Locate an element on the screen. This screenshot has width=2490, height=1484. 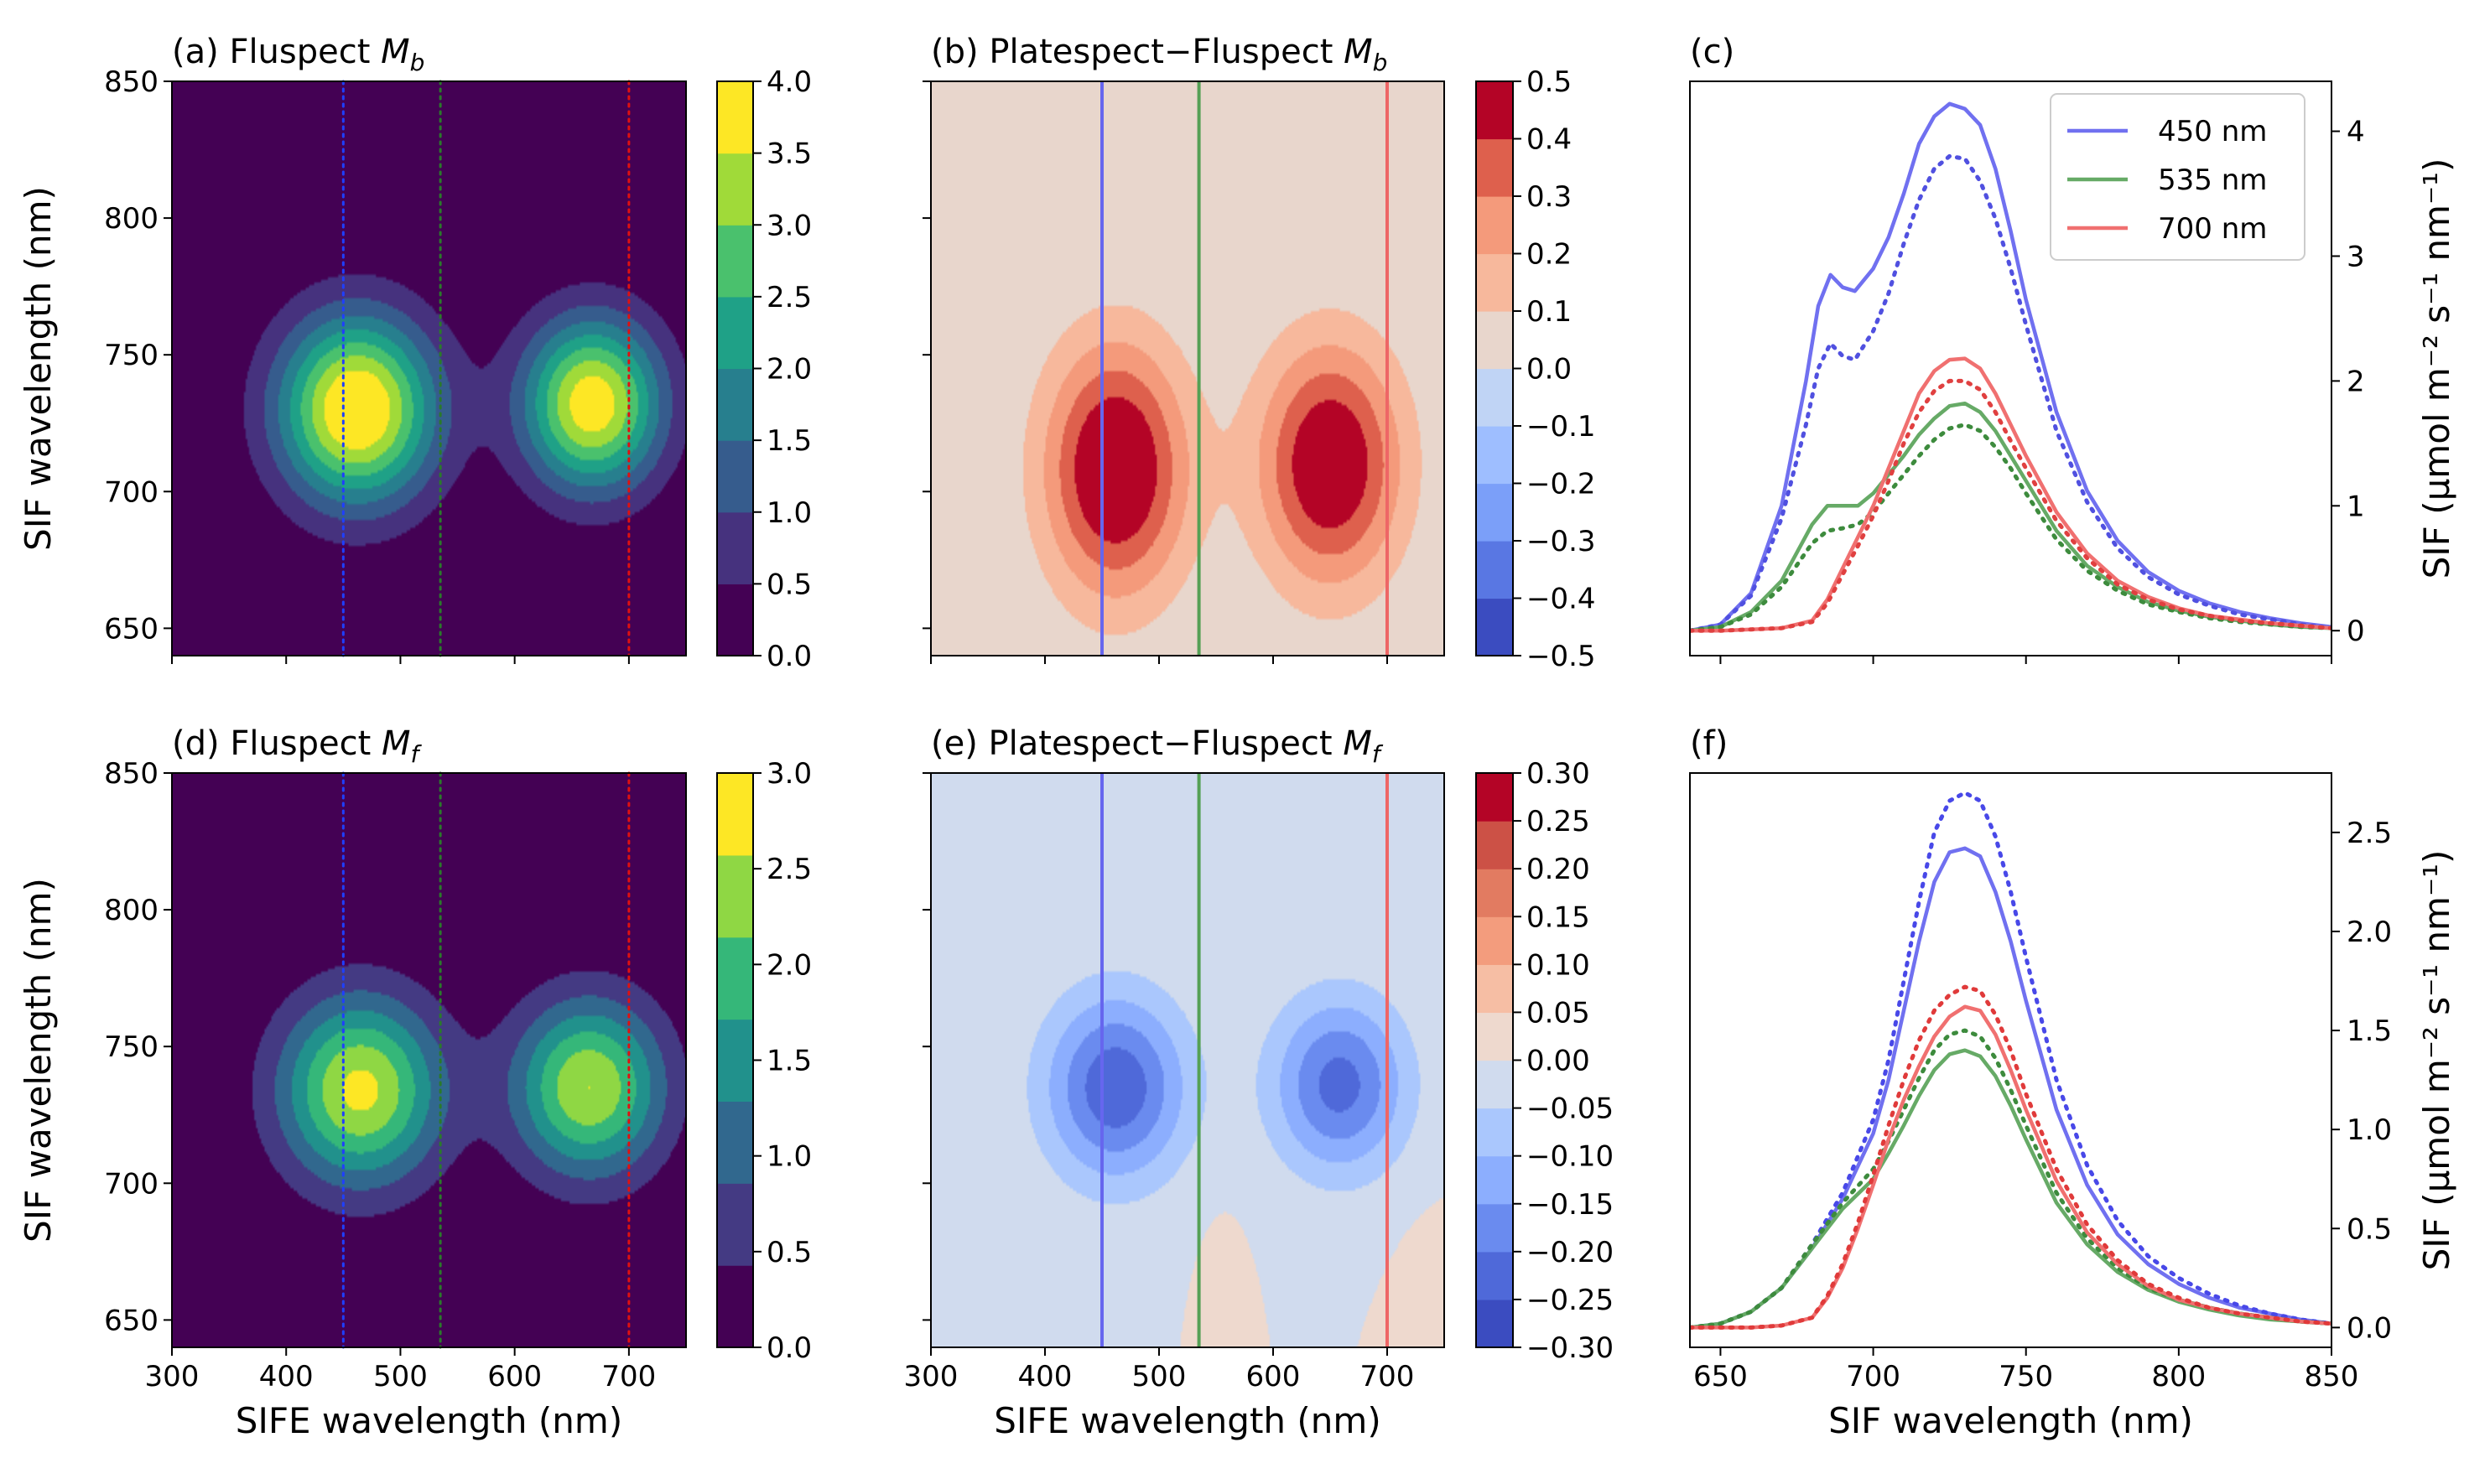
colorbar-tick-label: 2.5 is located at coordinates (789, 869).